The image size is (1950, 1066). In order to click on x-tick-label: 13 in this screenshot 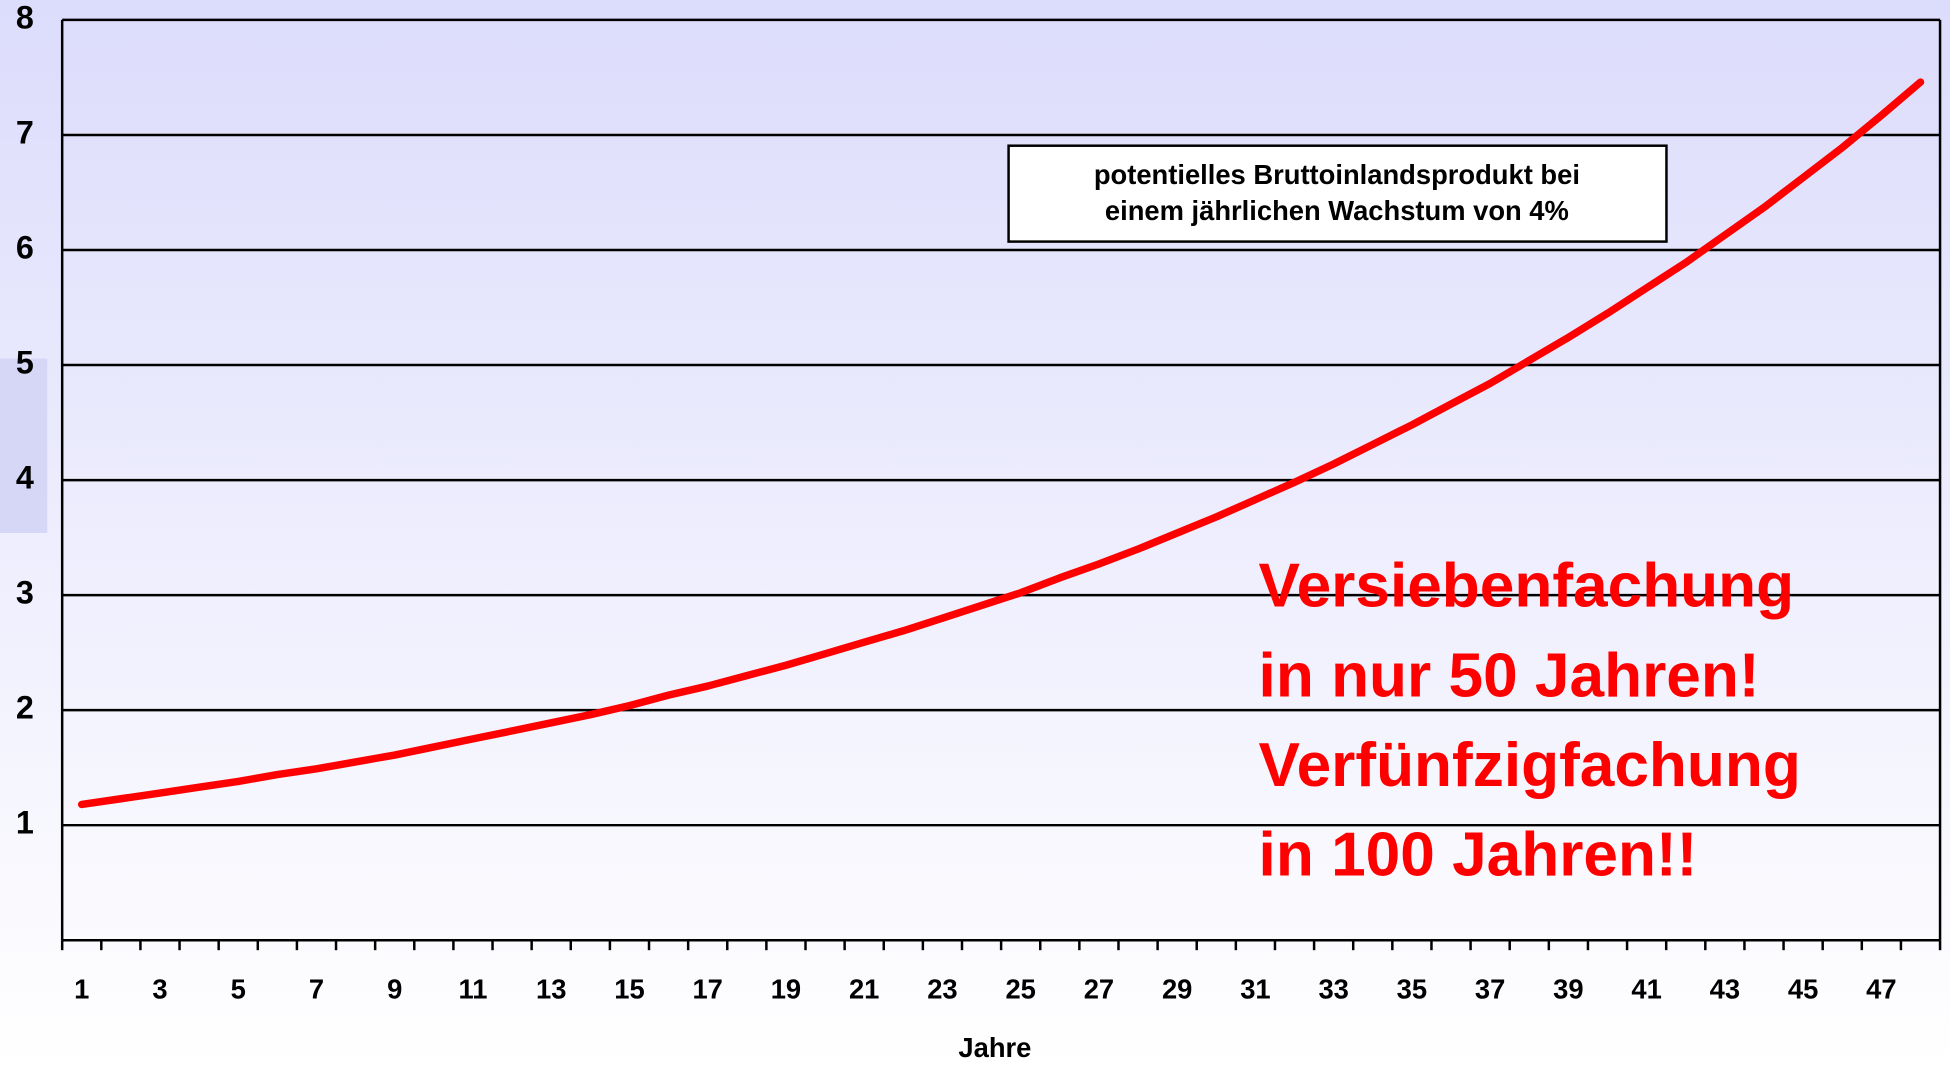, I will do `click(551, 989)`.